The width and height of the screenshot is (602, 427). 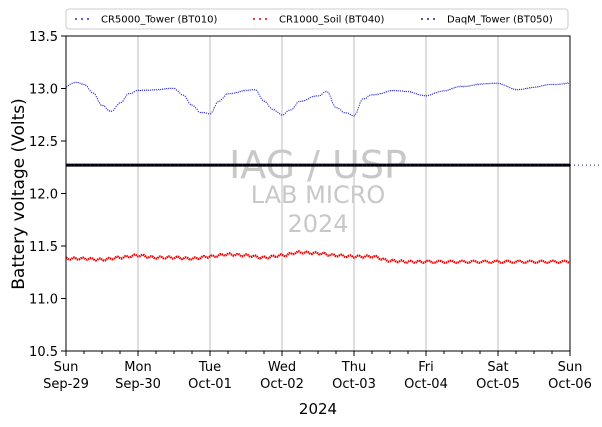 What do you see at coordinates (43, 352) in the screenshot?
I see `y-tick-label: 10.5` at bounding box center [43, 352].